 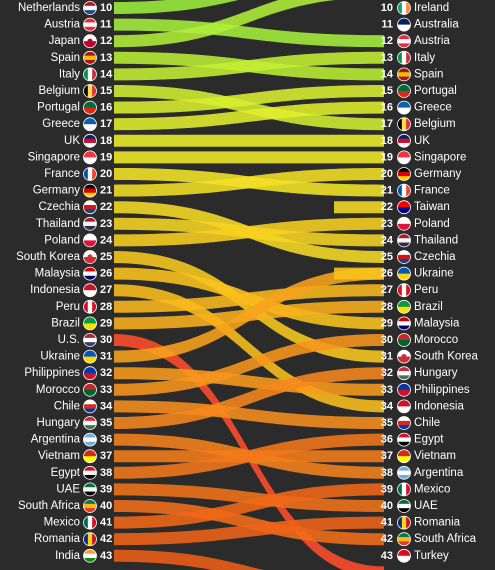 What do you see at coordinates (106, 323) in the screenshot?
I see `left-rank-label: 29` at bounding box center [106, 323].